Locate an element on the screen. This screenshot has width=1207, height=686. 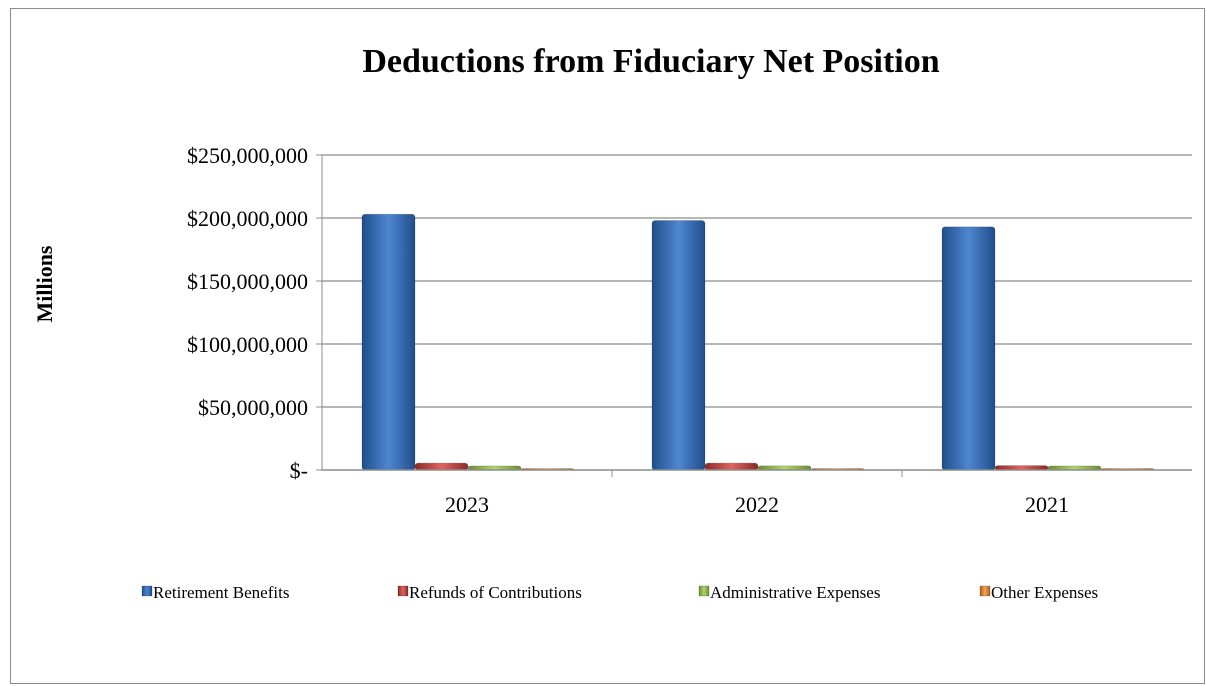
bar-retirement-benefits-2023 is located at coordinates (388, 342).